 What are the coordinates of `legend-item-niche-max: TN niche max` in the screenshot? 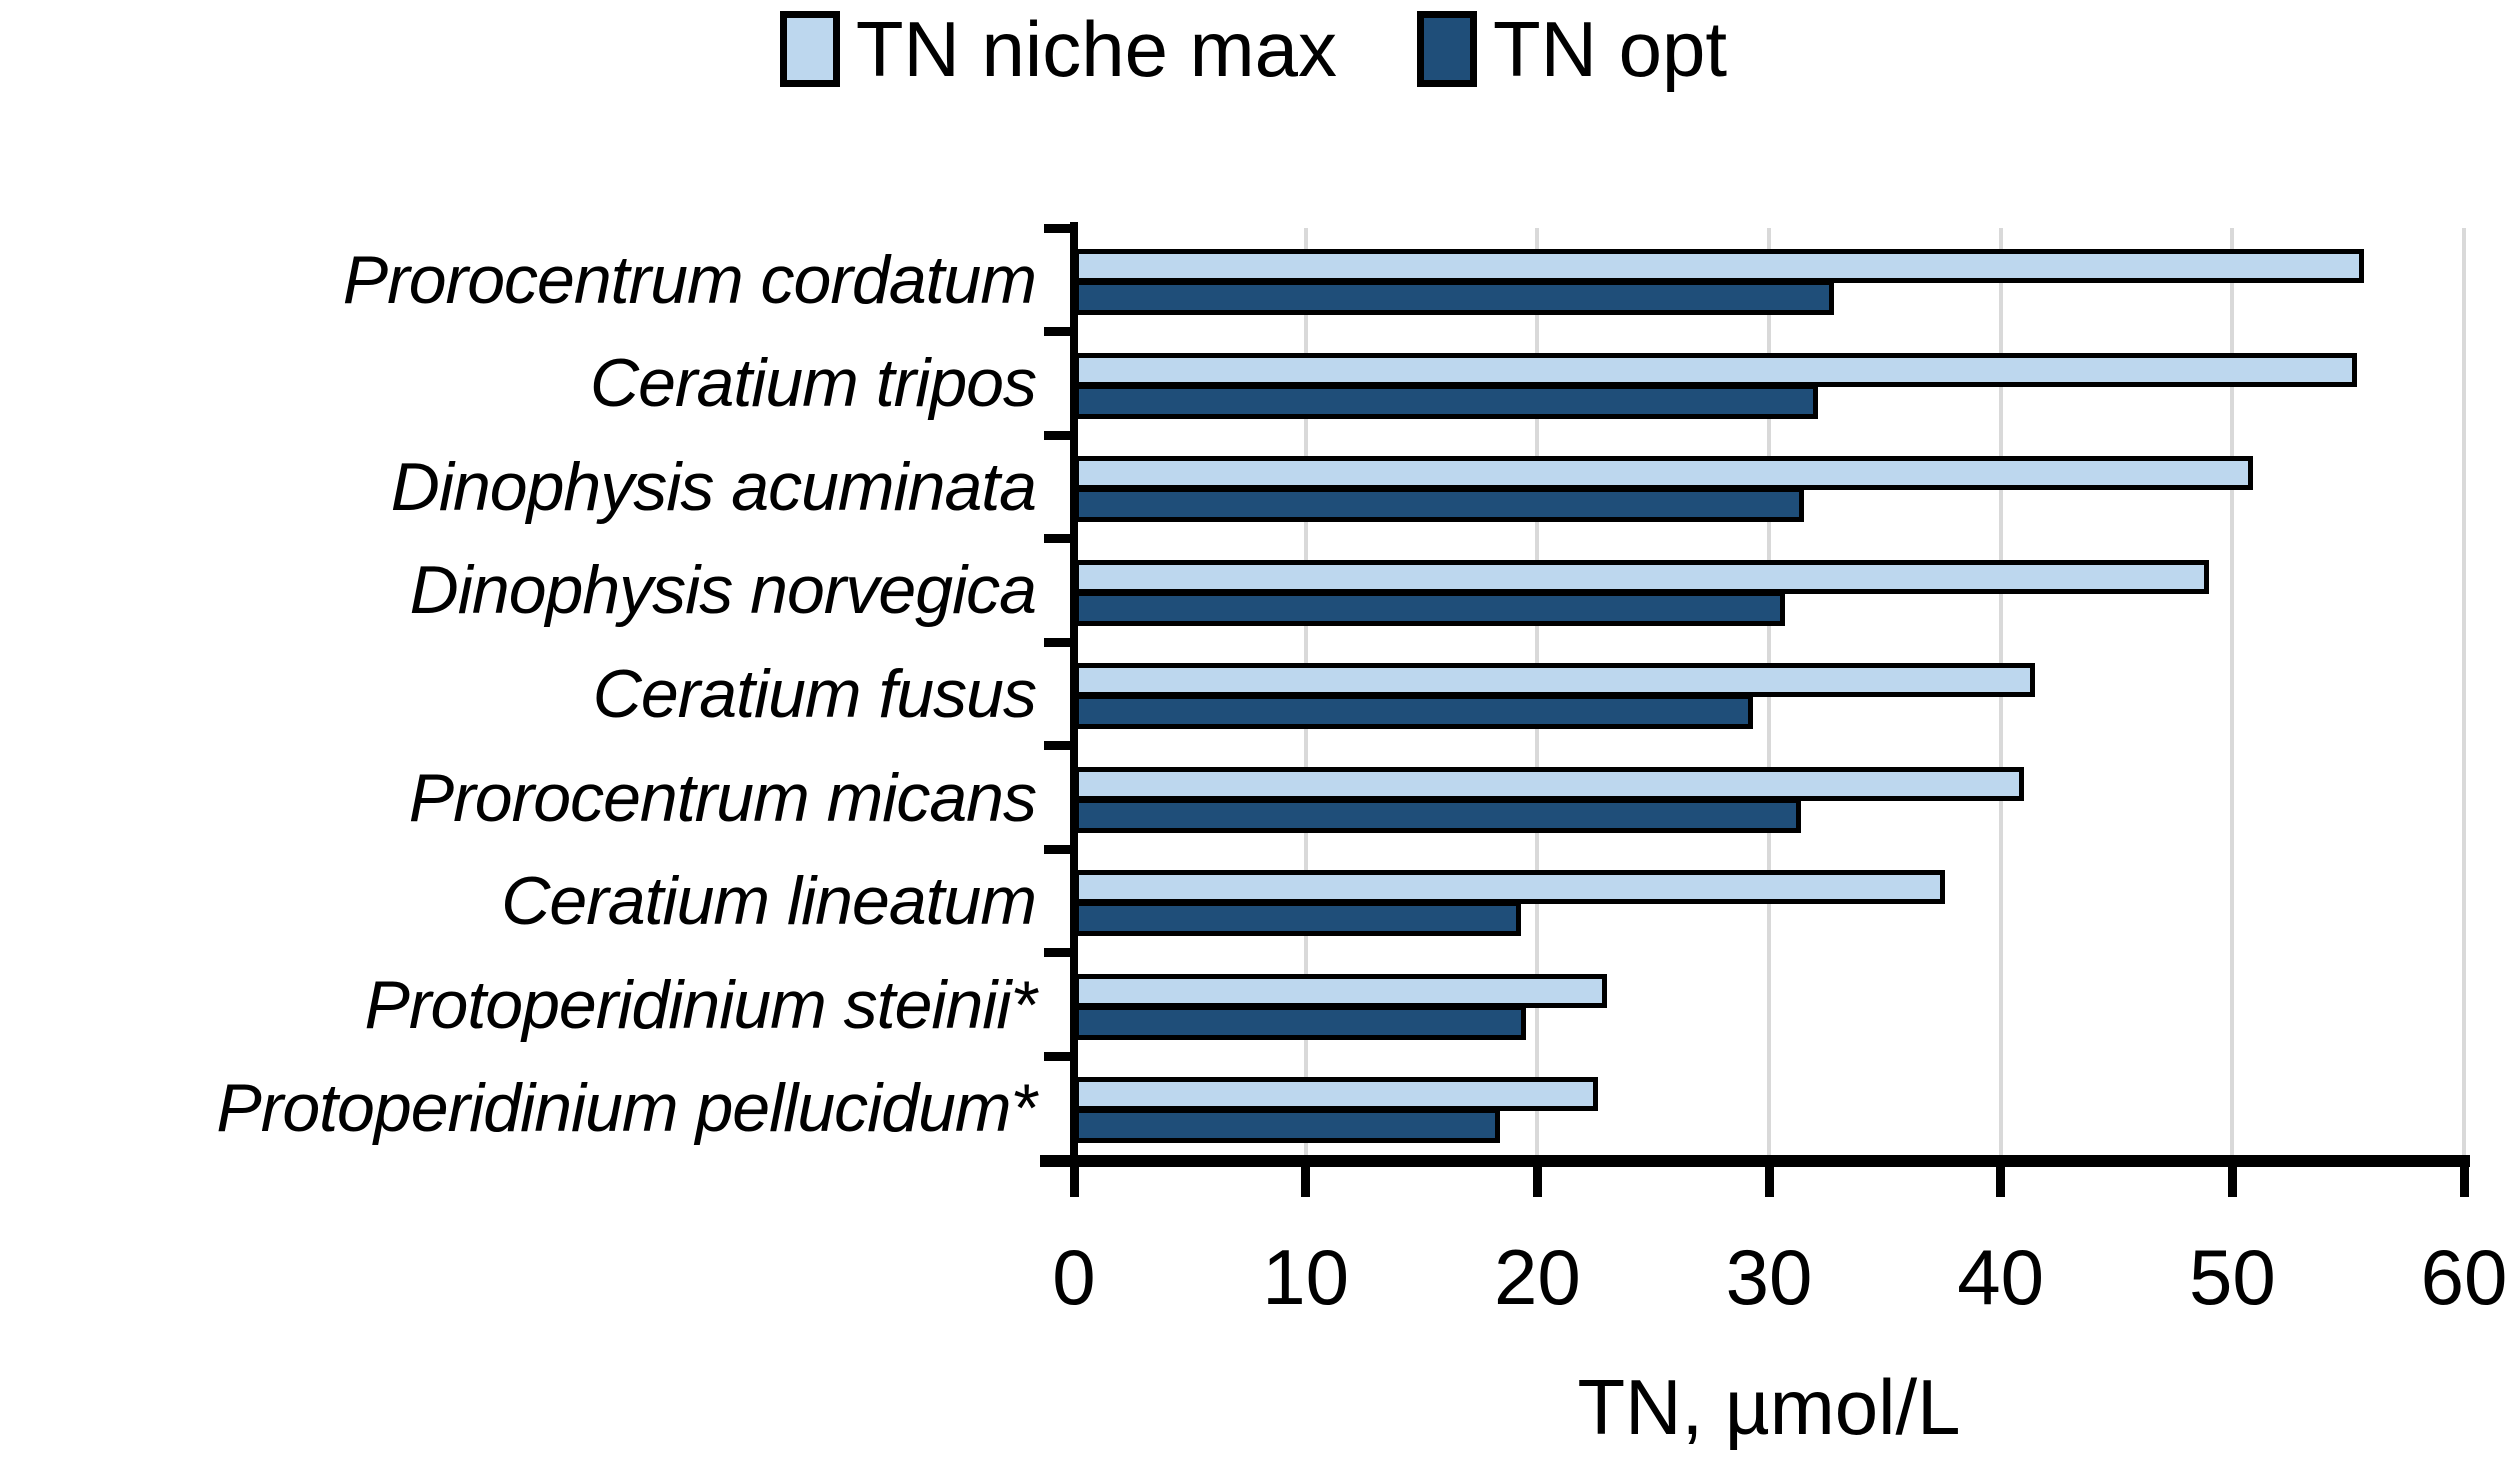 It's located at (1058, 49).